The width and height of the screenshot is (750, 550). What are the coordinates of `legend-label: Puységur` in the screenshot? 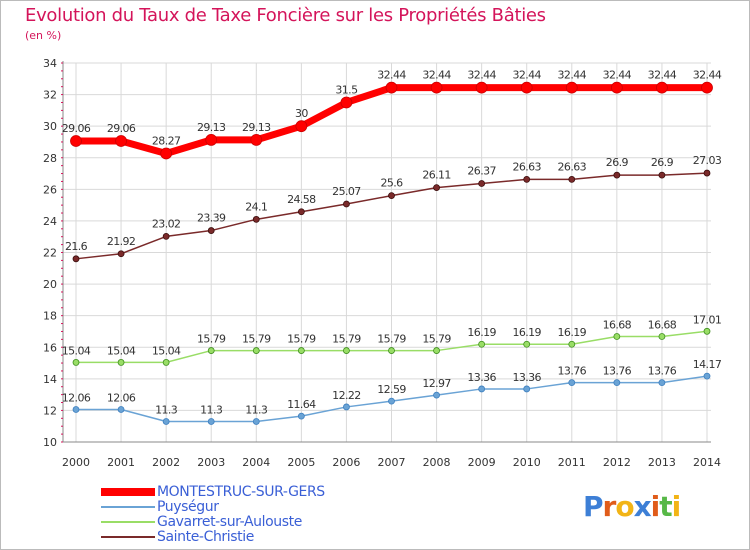 It's located at (188, 506).